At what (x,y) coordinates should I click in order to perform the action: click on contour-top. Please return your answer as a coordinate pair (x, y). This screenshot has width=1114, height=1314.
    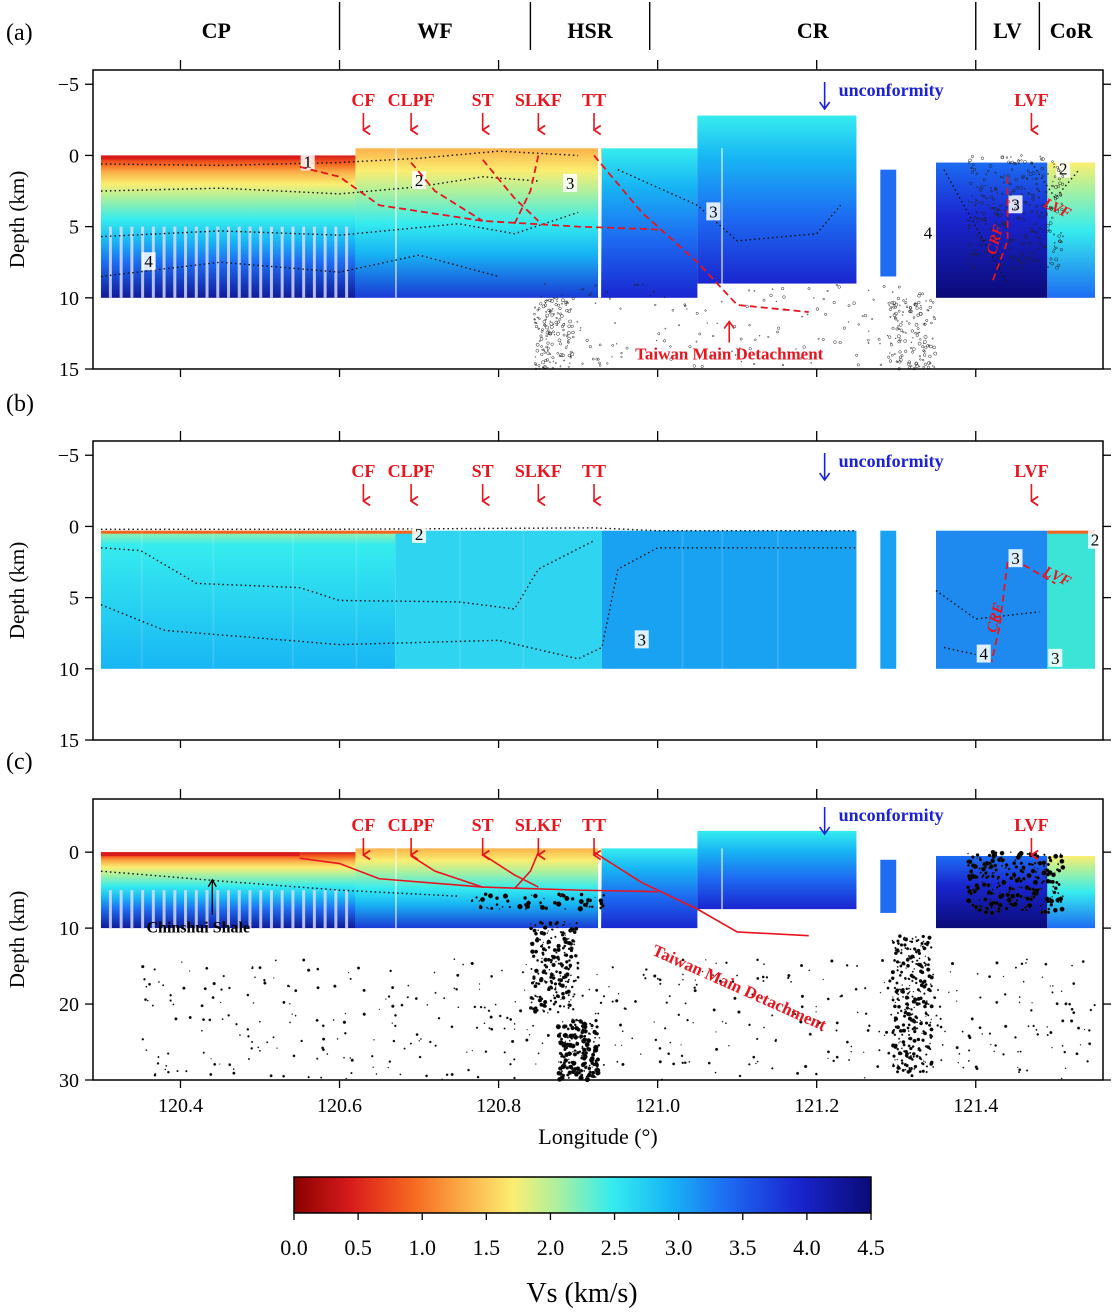
    Looking at the image, I should click on (478, 529).